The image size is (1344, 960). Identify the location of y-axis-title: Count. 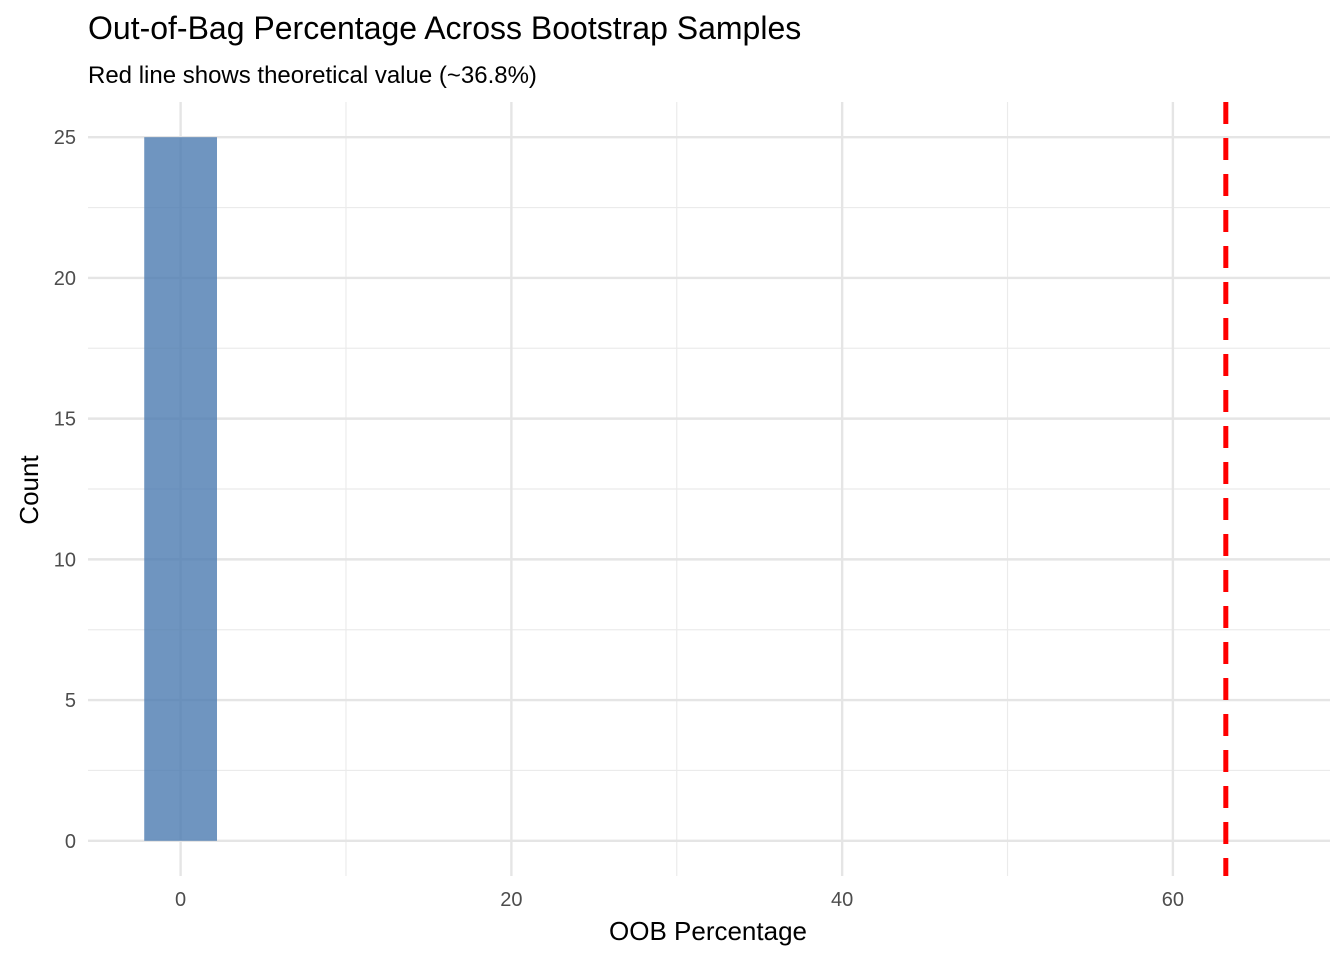
(29, 490).